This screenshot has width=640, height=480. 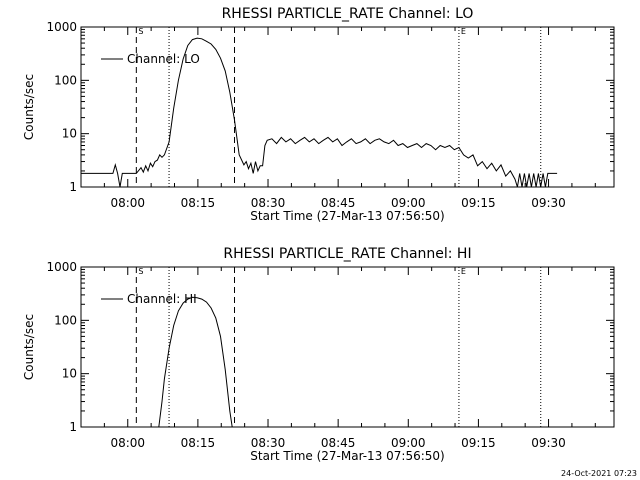 What do you see at coordinates (162, 299) in the screenshot?
I see `legend-label-2: Channel: HI` at bounding box center [162, 299].